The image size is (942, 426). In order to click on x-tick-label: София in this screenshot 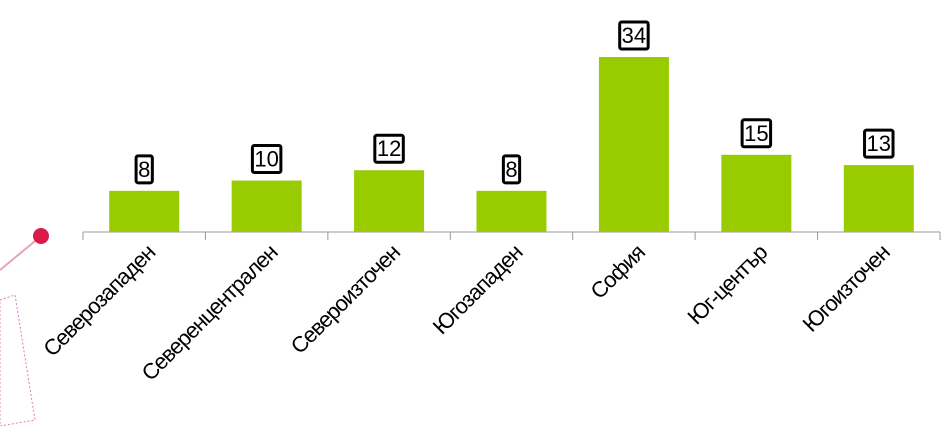, I will do `click(618, 272)`.